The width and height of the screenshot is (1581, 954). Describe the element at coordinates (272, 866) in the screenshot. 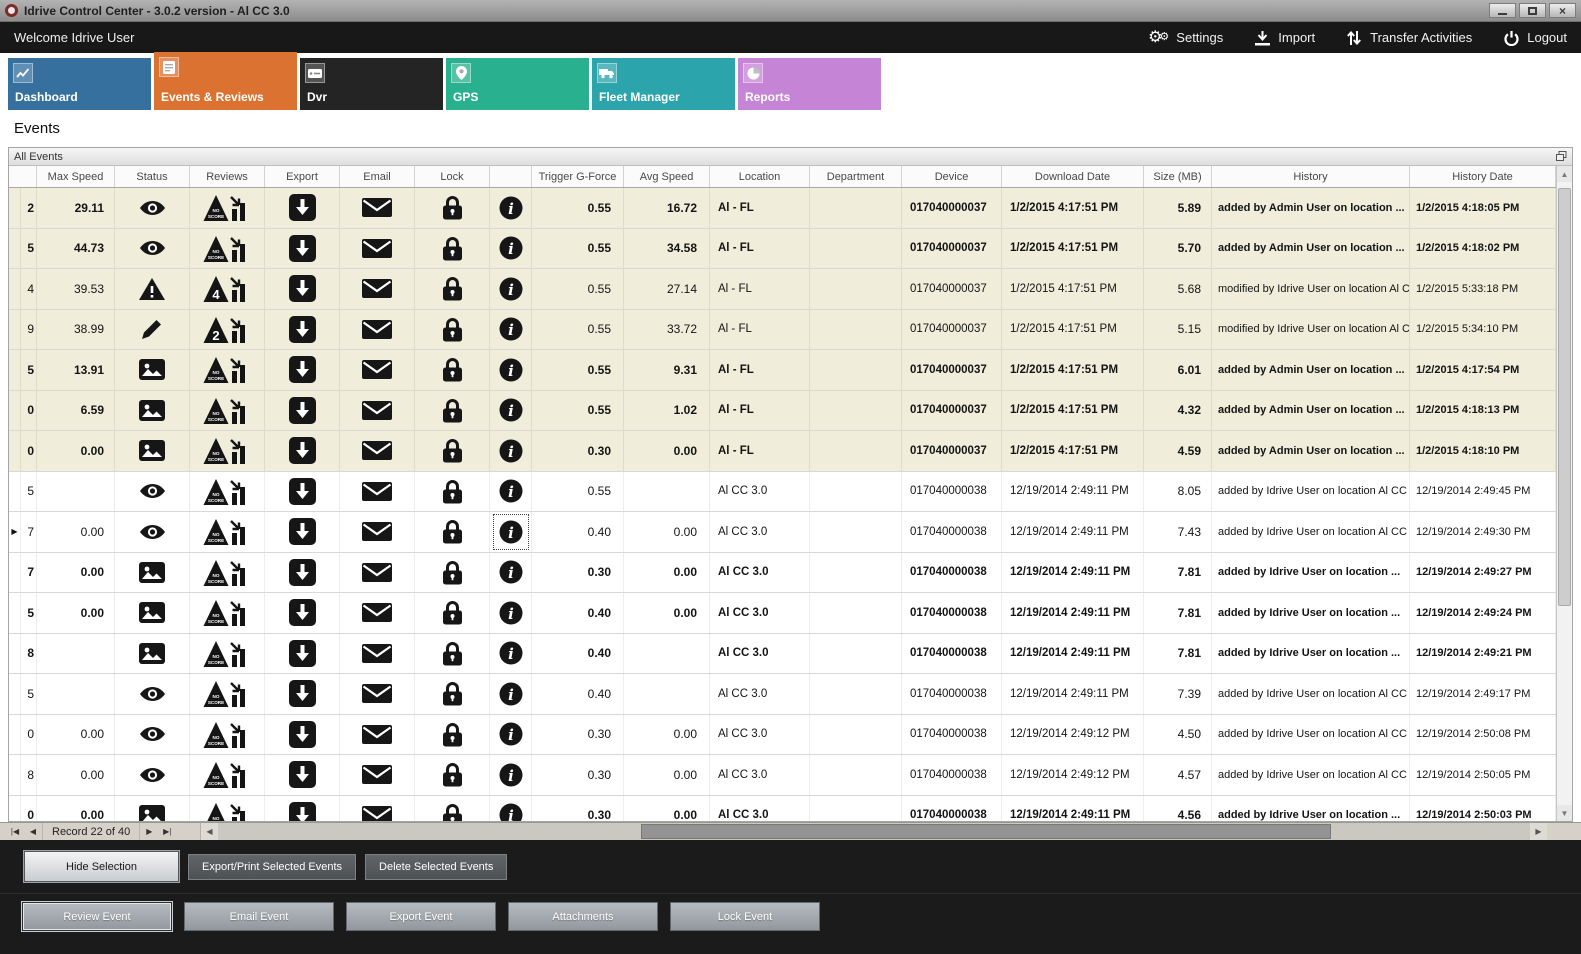

I see `export-print-selected-events-button: Export/Print Selected Events` at that location.